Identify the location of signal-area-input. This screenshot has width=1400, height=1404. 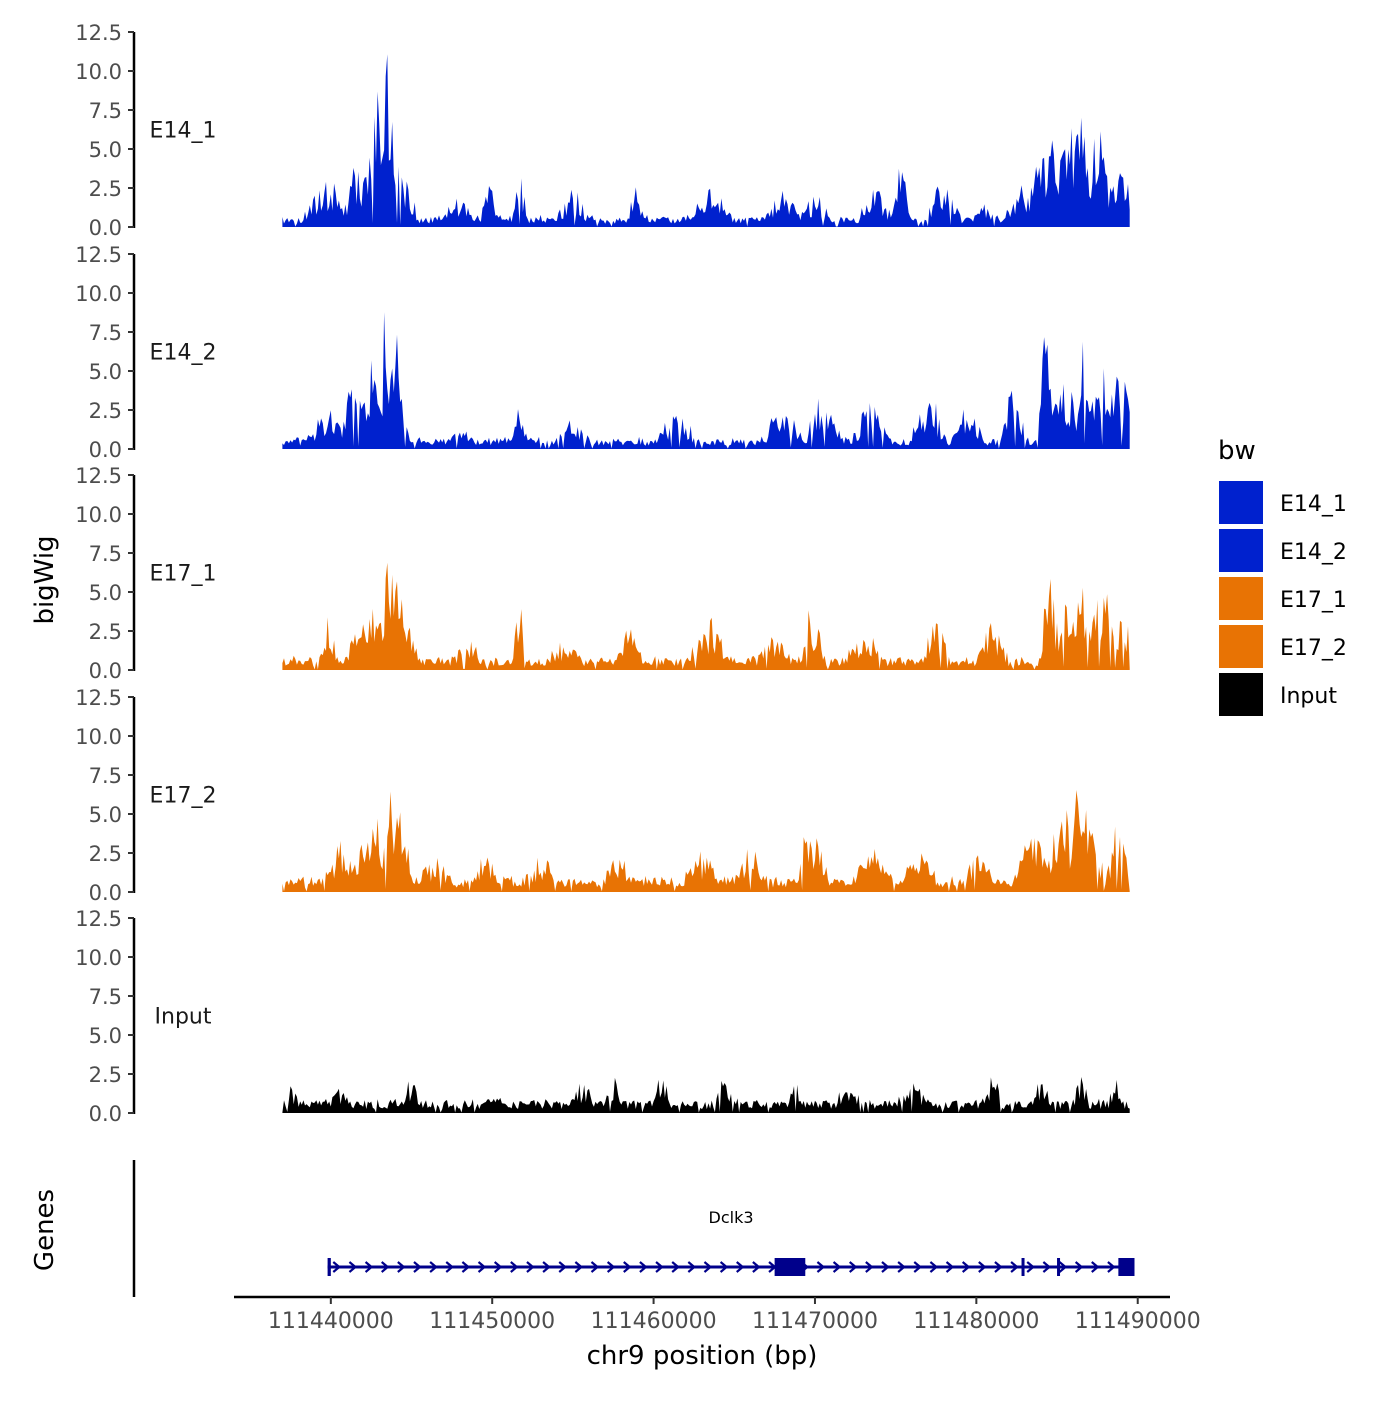
(706, 1095).